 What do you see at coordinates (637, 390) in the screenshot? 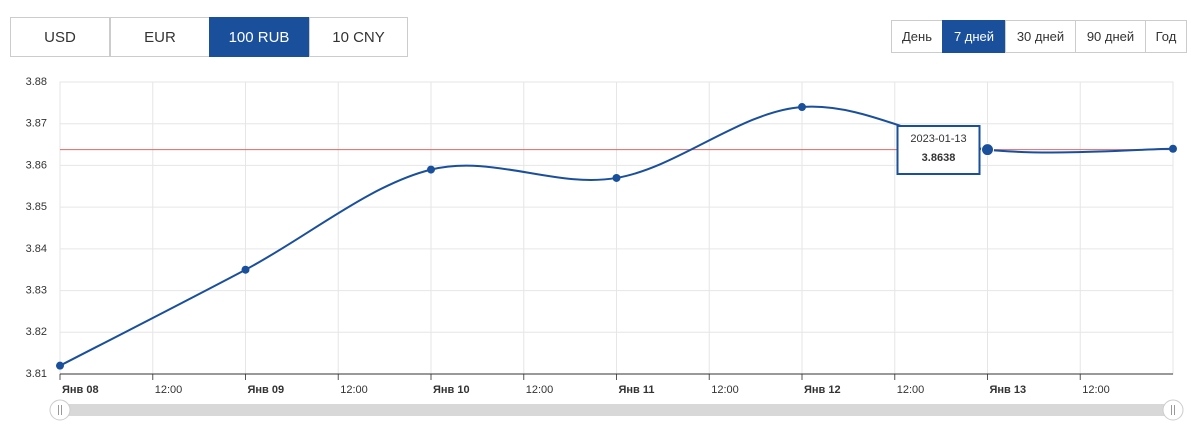
I see `x-tick-label: Янв 11` at bounding box center [637, 390].